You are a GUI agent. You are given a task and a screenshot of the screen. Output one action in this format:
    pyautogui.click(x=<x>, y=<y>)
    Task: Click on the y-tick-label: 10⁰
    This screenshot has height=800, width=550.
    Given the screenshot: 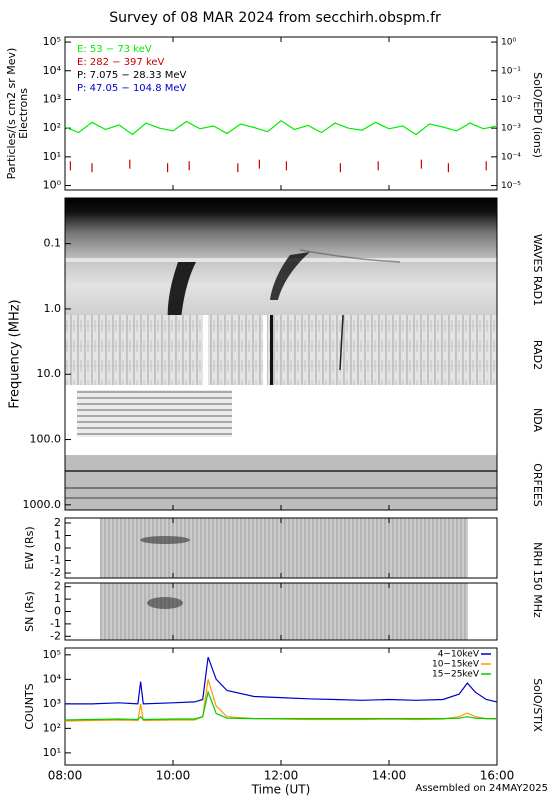 What is the action you would take?
    pyautogui.click(x=52, y=185)
    